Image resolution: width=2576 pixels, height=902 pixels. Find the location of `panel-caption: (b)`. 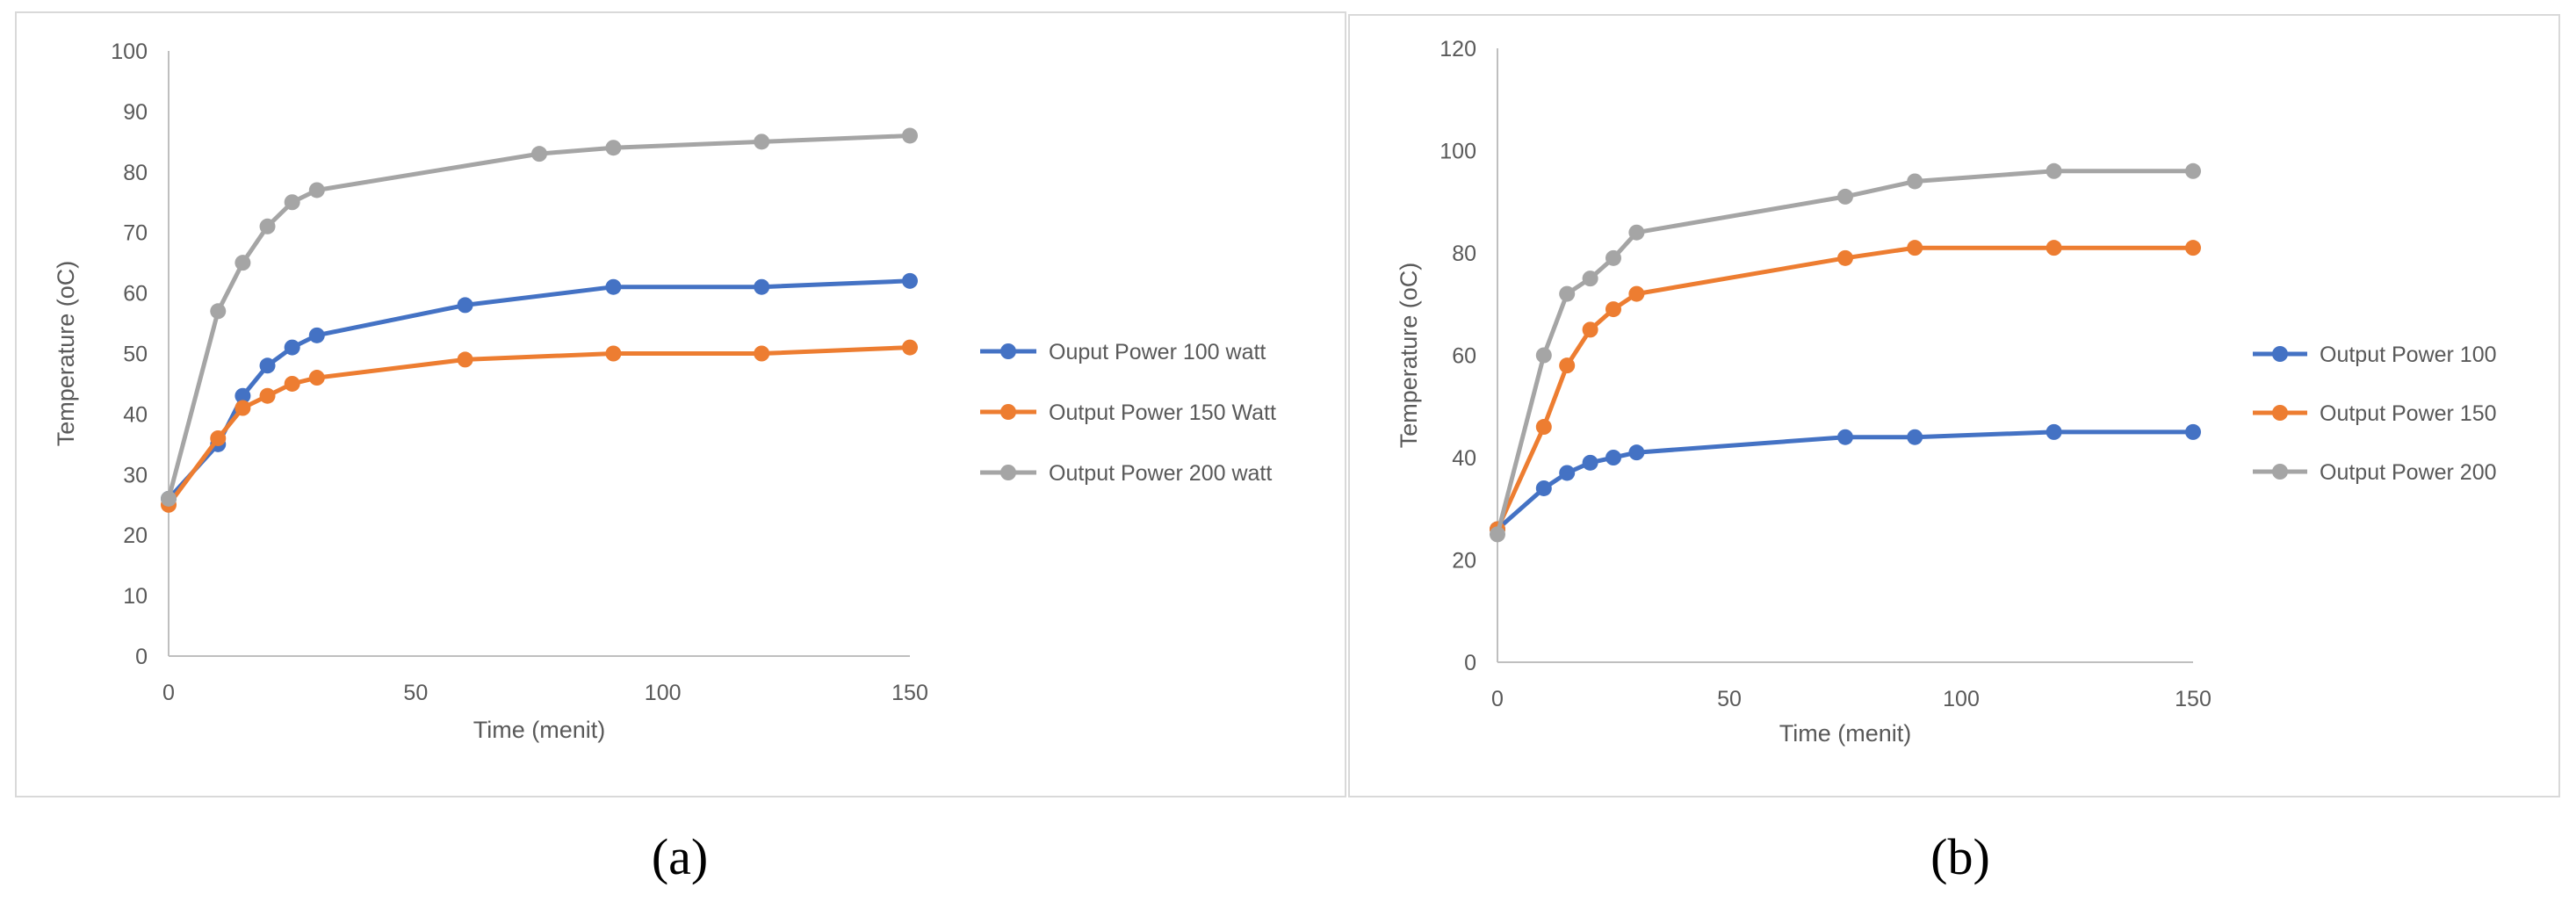

panel-caption: (b) is located at coordinates (1960, 857).